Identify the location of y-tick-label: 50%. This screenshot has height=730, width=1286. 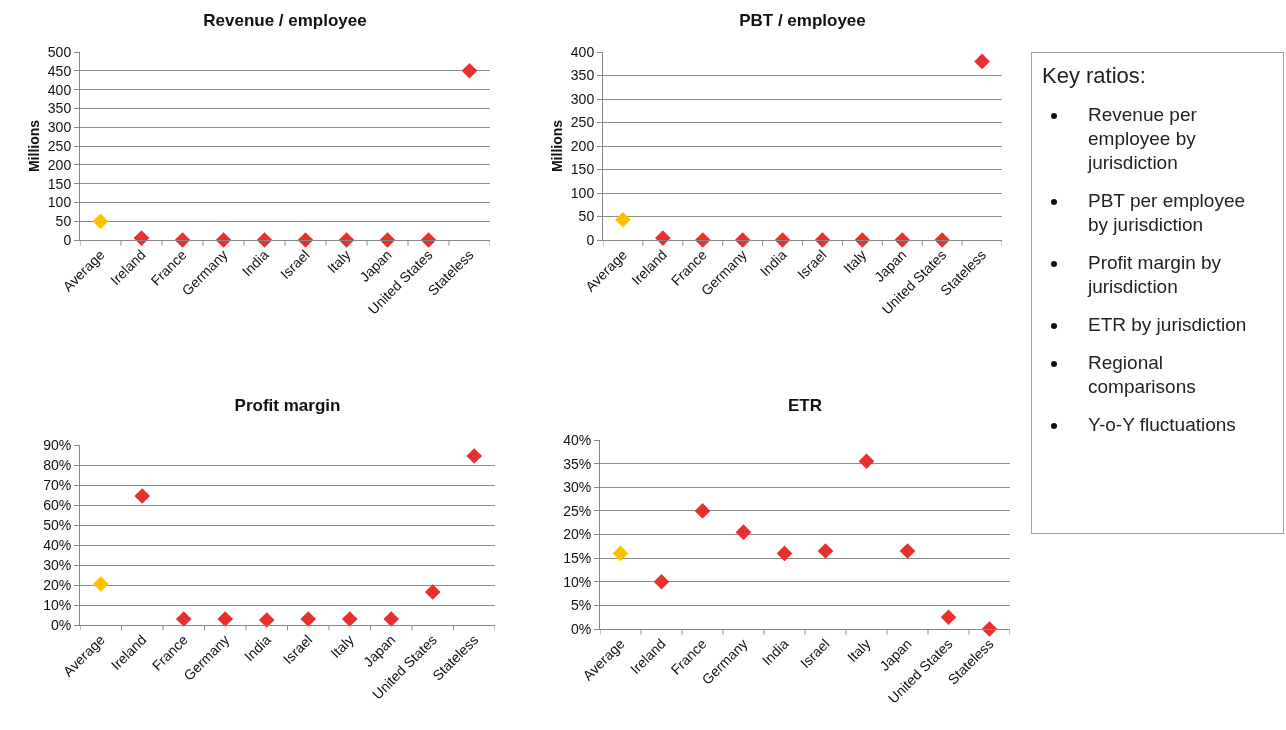
(57, 524).